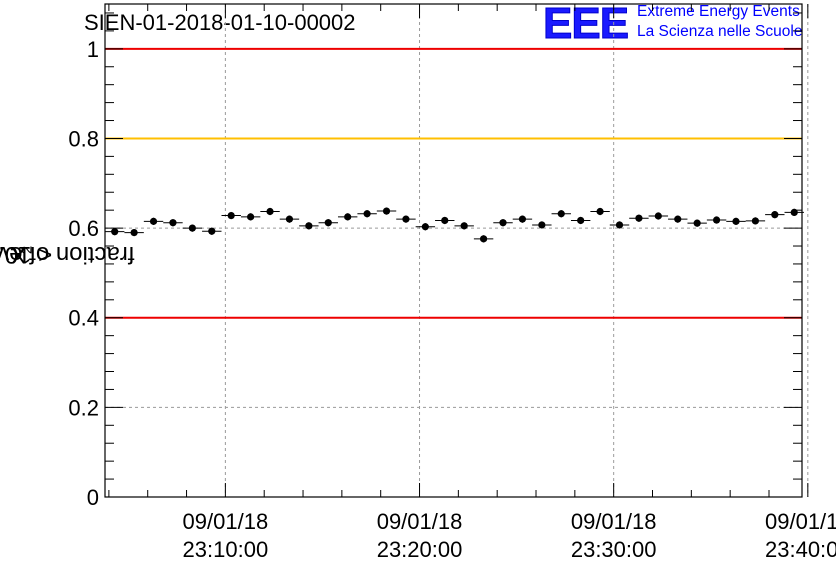  Describe the element at coordinates (718, 11) in the screenshot. I see `logo-line-1: Extreme Energy Events` at that location.